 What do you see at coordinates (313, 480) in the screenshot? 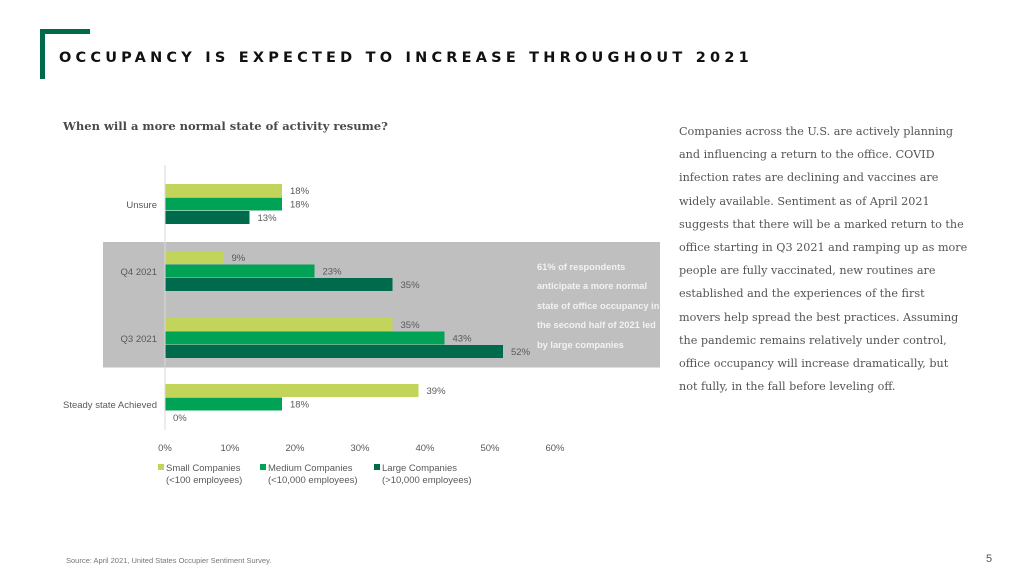
I see `legend-sub-medium: (<10,000 employees)` at bounding box center [313, 480].